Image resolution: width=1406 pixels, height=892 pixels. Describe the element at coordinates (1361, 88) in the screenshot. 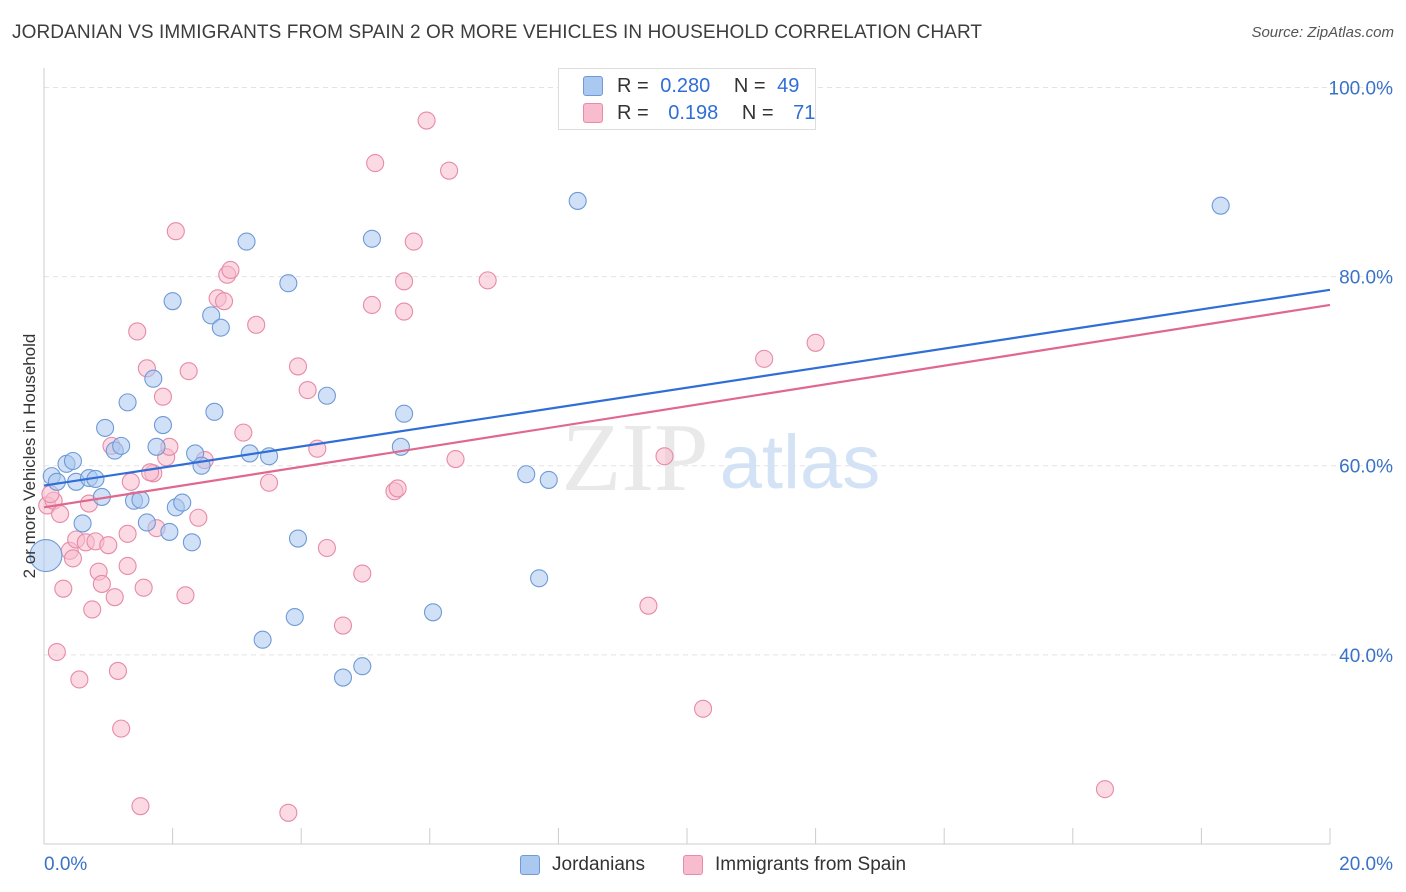

I see `y-tick-label: 100.0%` at that location.